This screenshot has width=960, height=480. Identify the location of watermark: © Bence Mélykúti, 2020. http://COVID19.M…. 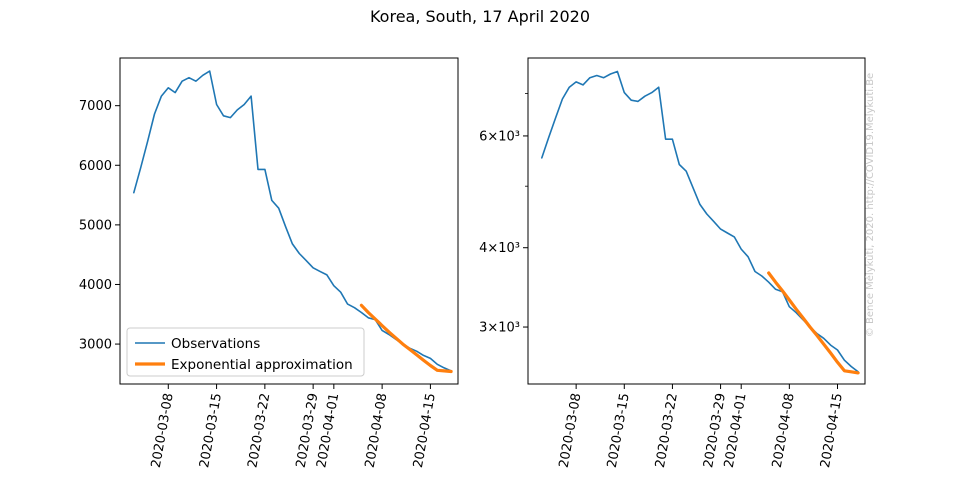
(870, 205).